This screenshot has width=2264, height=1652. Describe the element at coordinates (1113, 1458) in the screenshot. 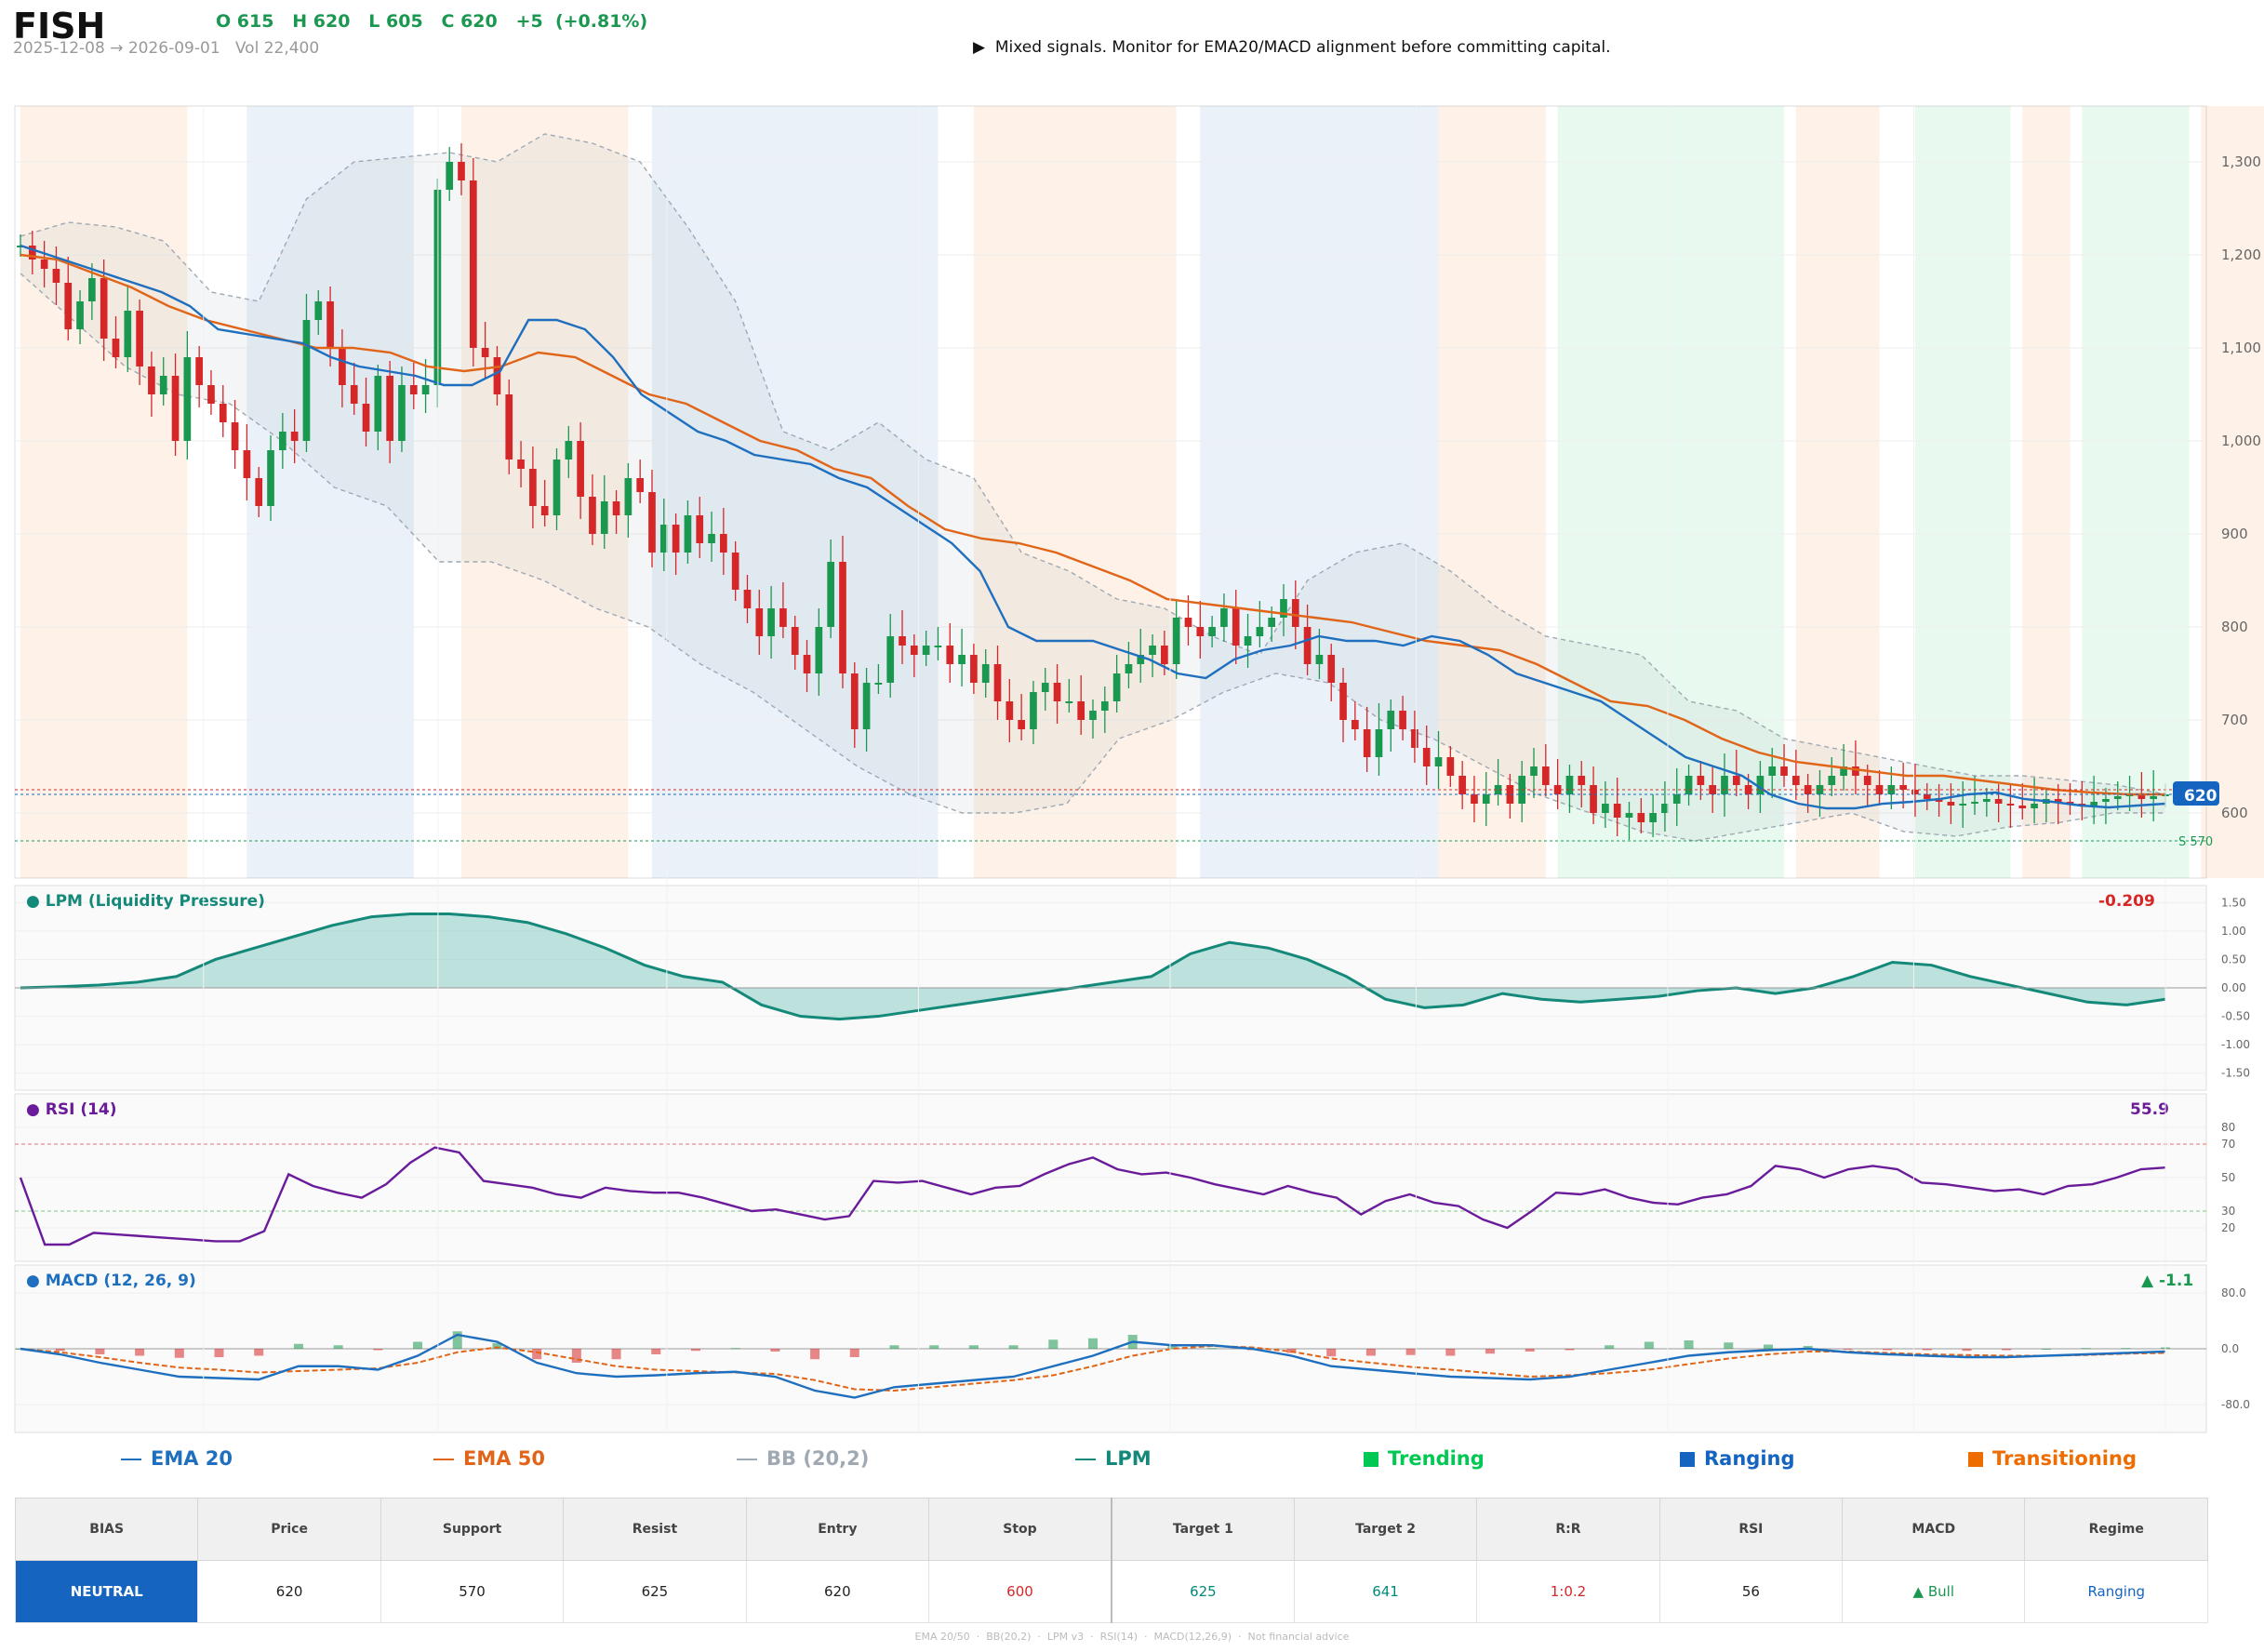

I see `legend-lpm: LPM` at that location.